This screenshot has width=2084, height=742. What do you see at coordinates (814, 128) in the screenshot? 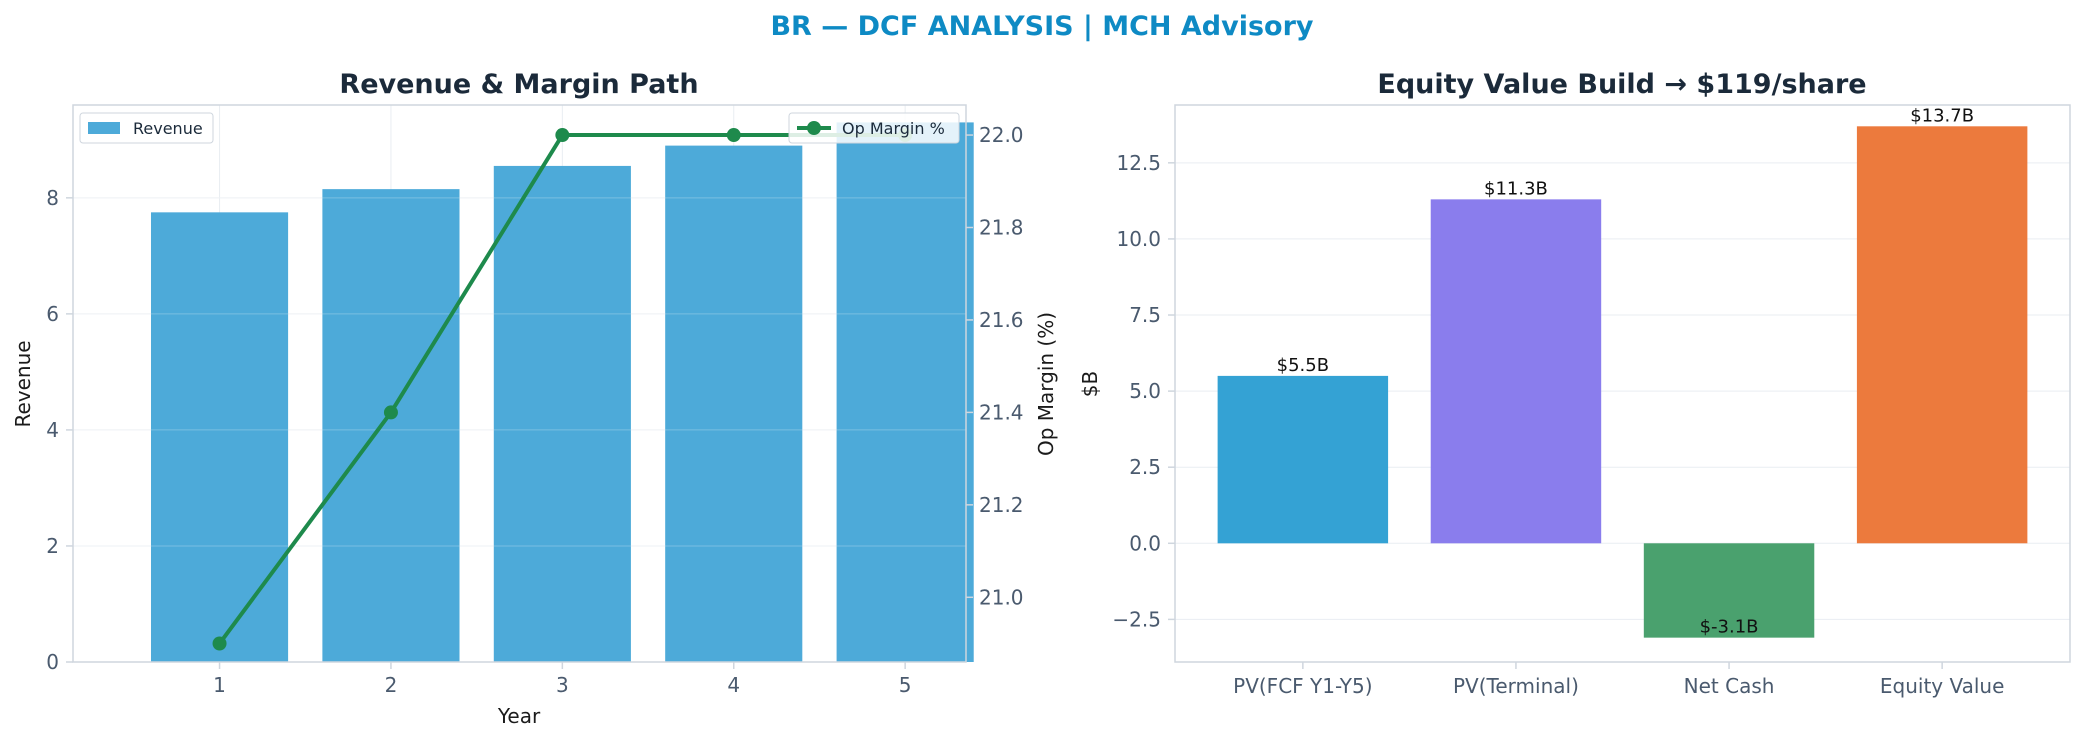
I see `legend-marker-op-margin` at bounding box center [814, 128].